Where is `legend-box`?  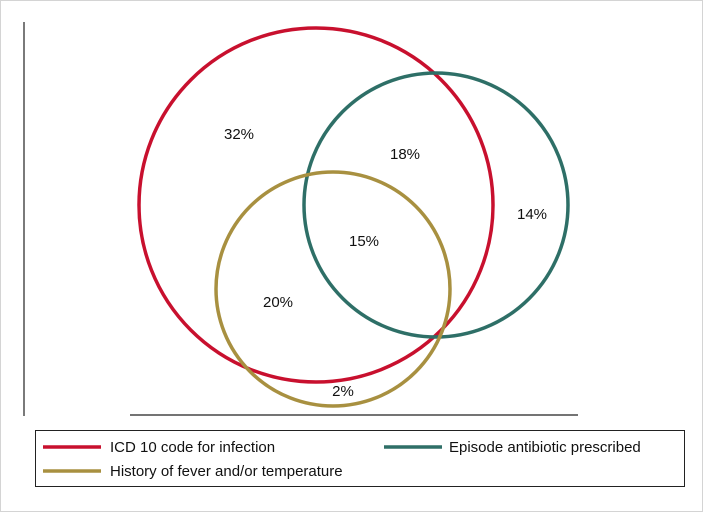
legend-box is located at coordinates (360, 458).